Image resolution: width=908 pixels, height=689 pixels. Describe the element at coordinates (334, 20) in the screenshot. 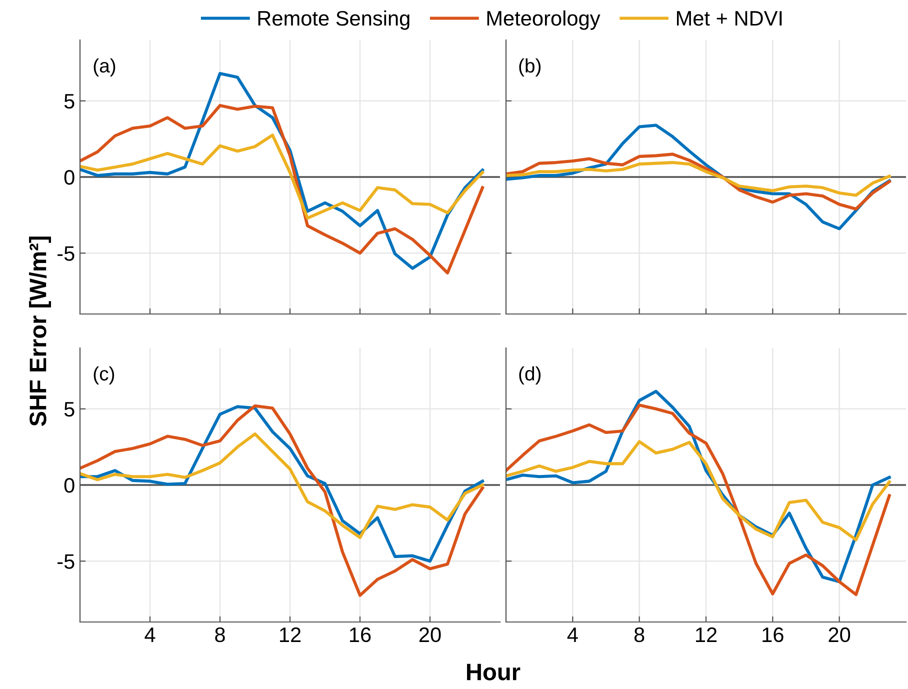

I see `legend-label: Remote Sensing` at that location.